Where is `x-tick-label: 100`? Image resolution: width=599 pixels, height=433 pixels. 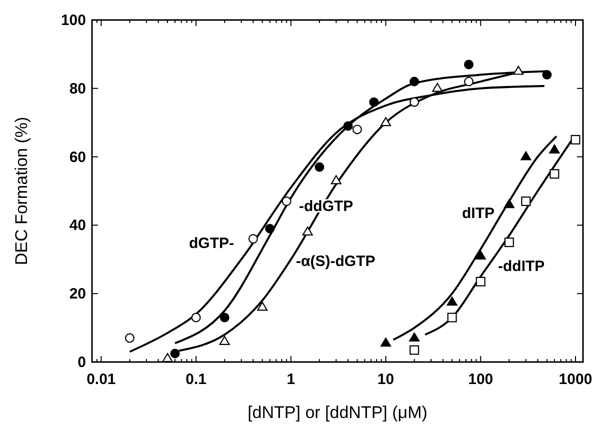 x-tick-label: 100 is located at coordinates (481, 379).